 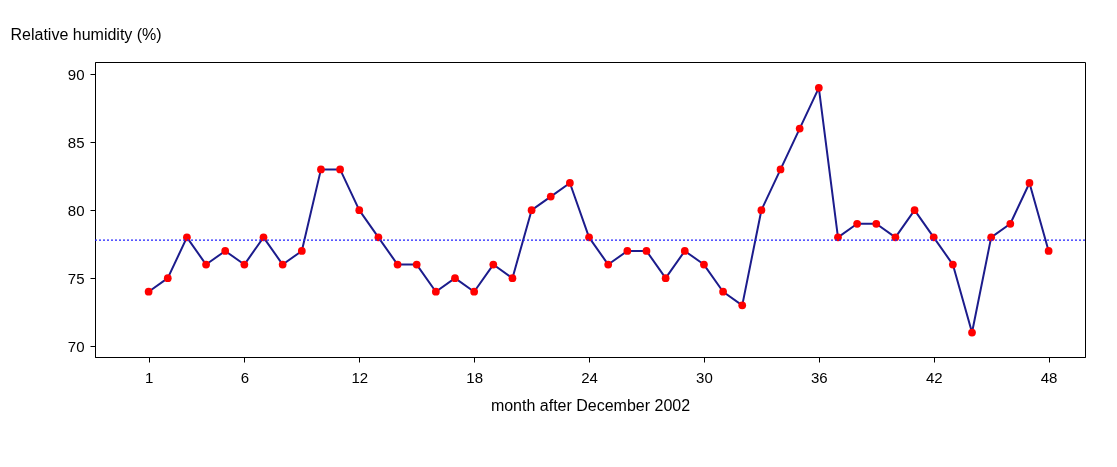 What do you see at coordinates (934, 377) in the screenshot?
I see `x-tick-label: 42` at bounding box center [934, 377].